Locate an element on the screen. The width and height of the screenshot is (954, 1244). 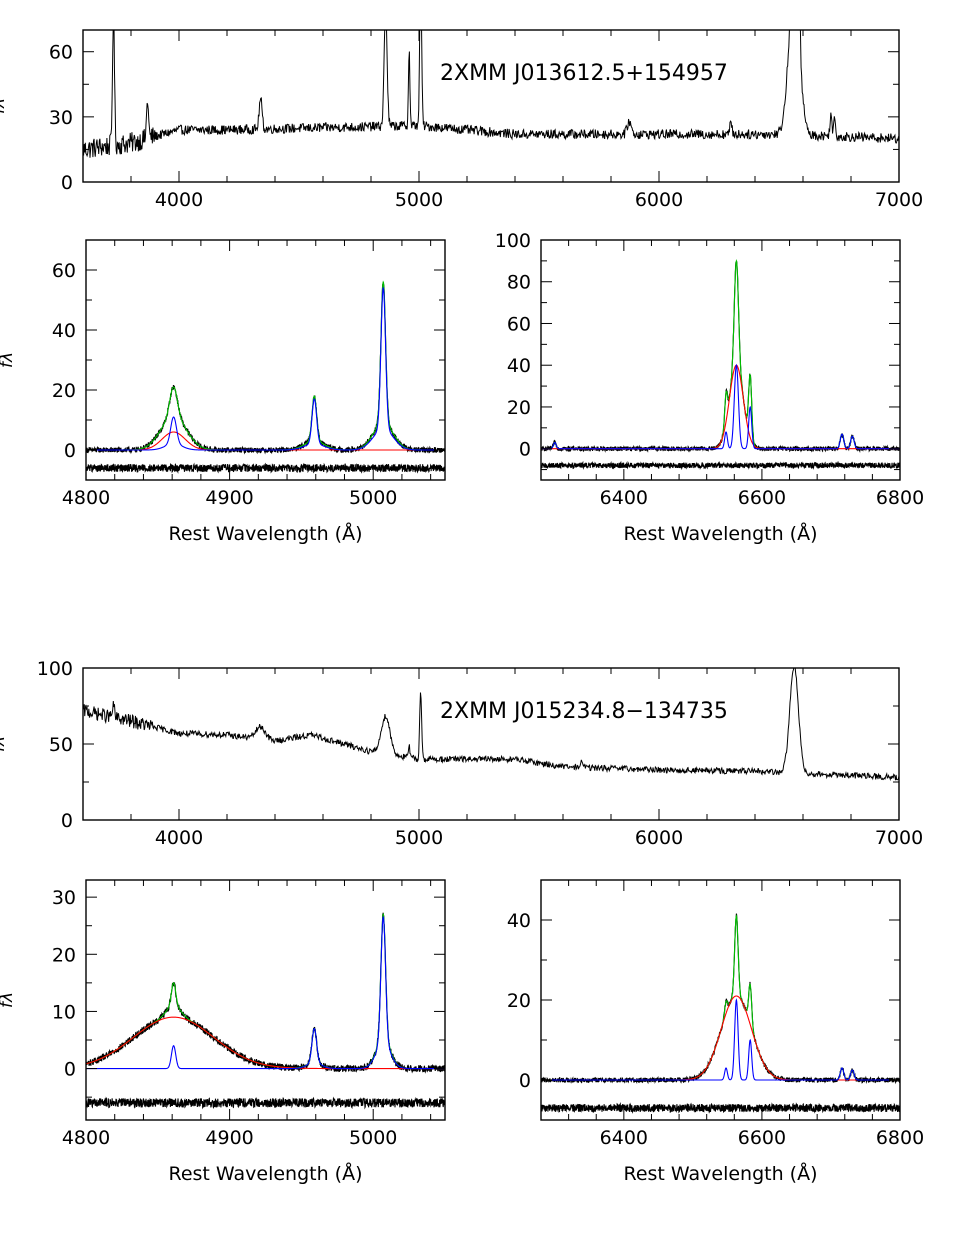
panel-bottom_hbeta: 4800 4900 5000 0 10 20 30 Rest Wavelength (Å) fλ is located at coordinates (223, 1032).